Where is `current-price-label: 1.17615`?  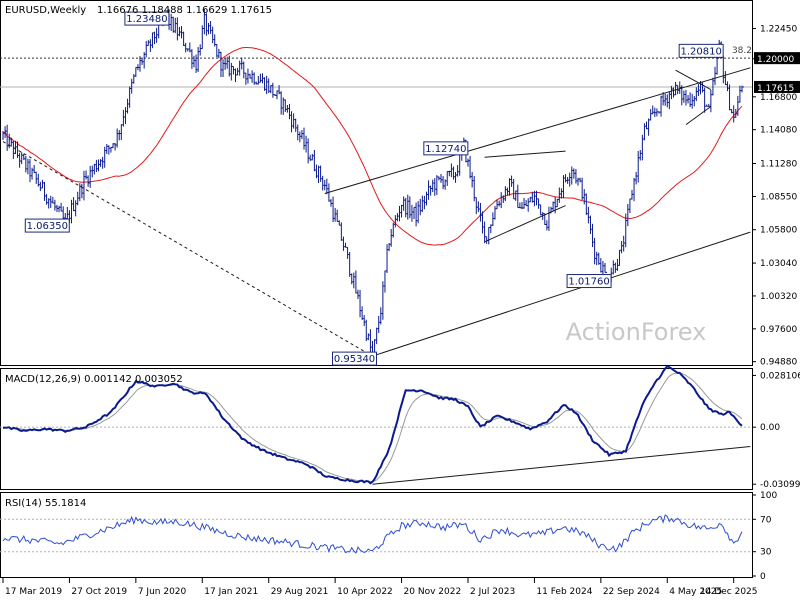 current-price-label: 1.17615 is located at coordinates (775, 89).